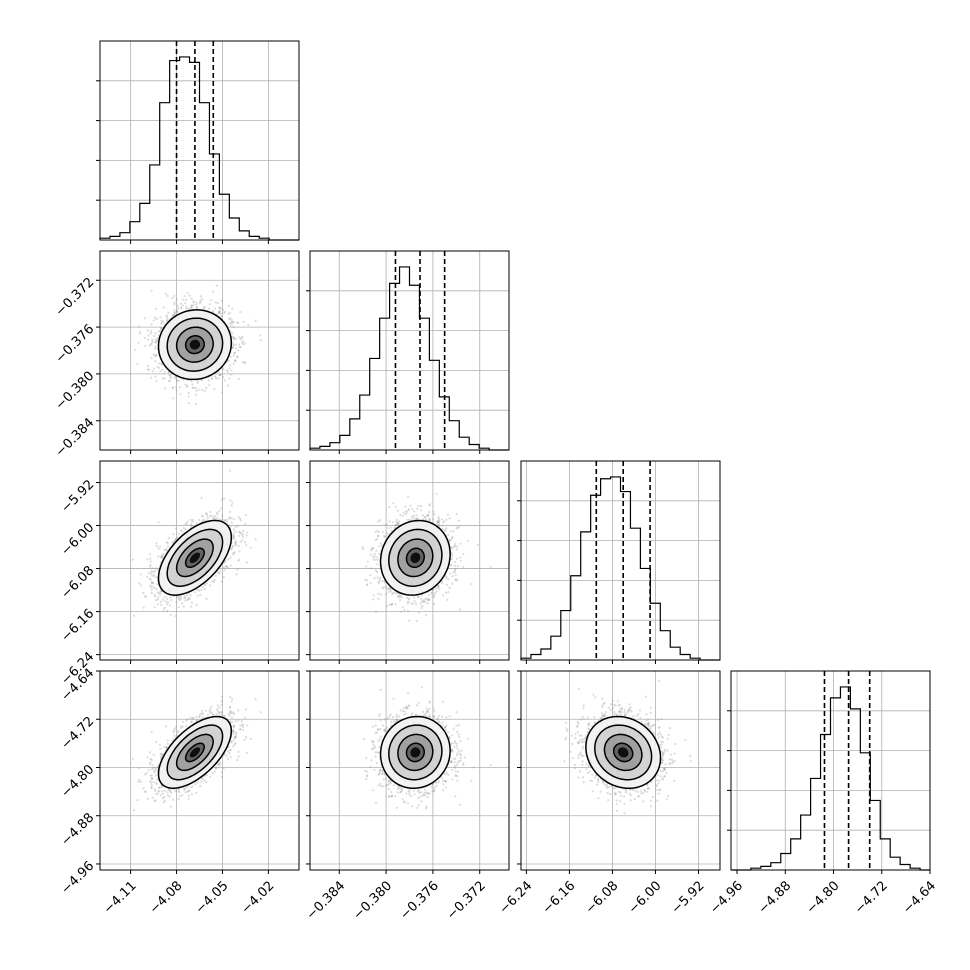 The width and height of the screenshot is (970, 970). What do you see at coordinates (195, 344) in the screenshot?
I see `contour-line` at bounding box center [195, 344].